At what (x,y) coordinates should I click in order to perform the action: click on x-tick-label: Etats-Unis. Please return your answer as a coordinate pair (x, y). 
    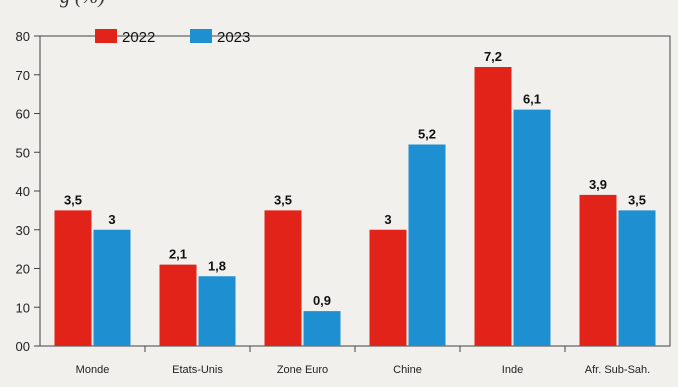
    Looking at the image, I should click on (197, 370).